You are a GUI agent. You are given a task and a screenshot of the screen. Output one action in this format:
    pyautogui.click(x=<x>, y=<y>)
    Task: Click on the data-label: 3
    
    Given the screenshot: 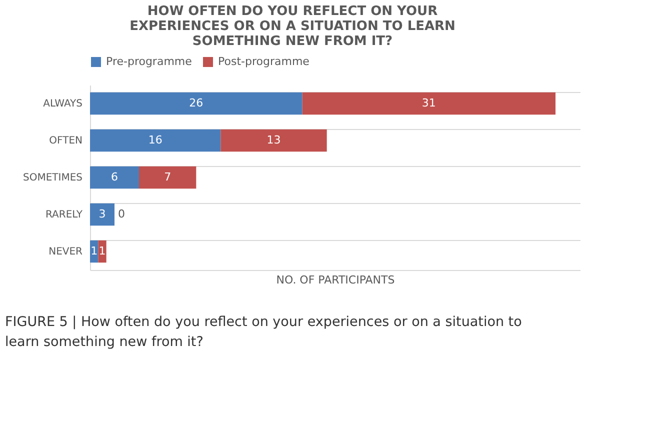 What is the action you would take?
    pyautogui.click(x=102, y=214)
    